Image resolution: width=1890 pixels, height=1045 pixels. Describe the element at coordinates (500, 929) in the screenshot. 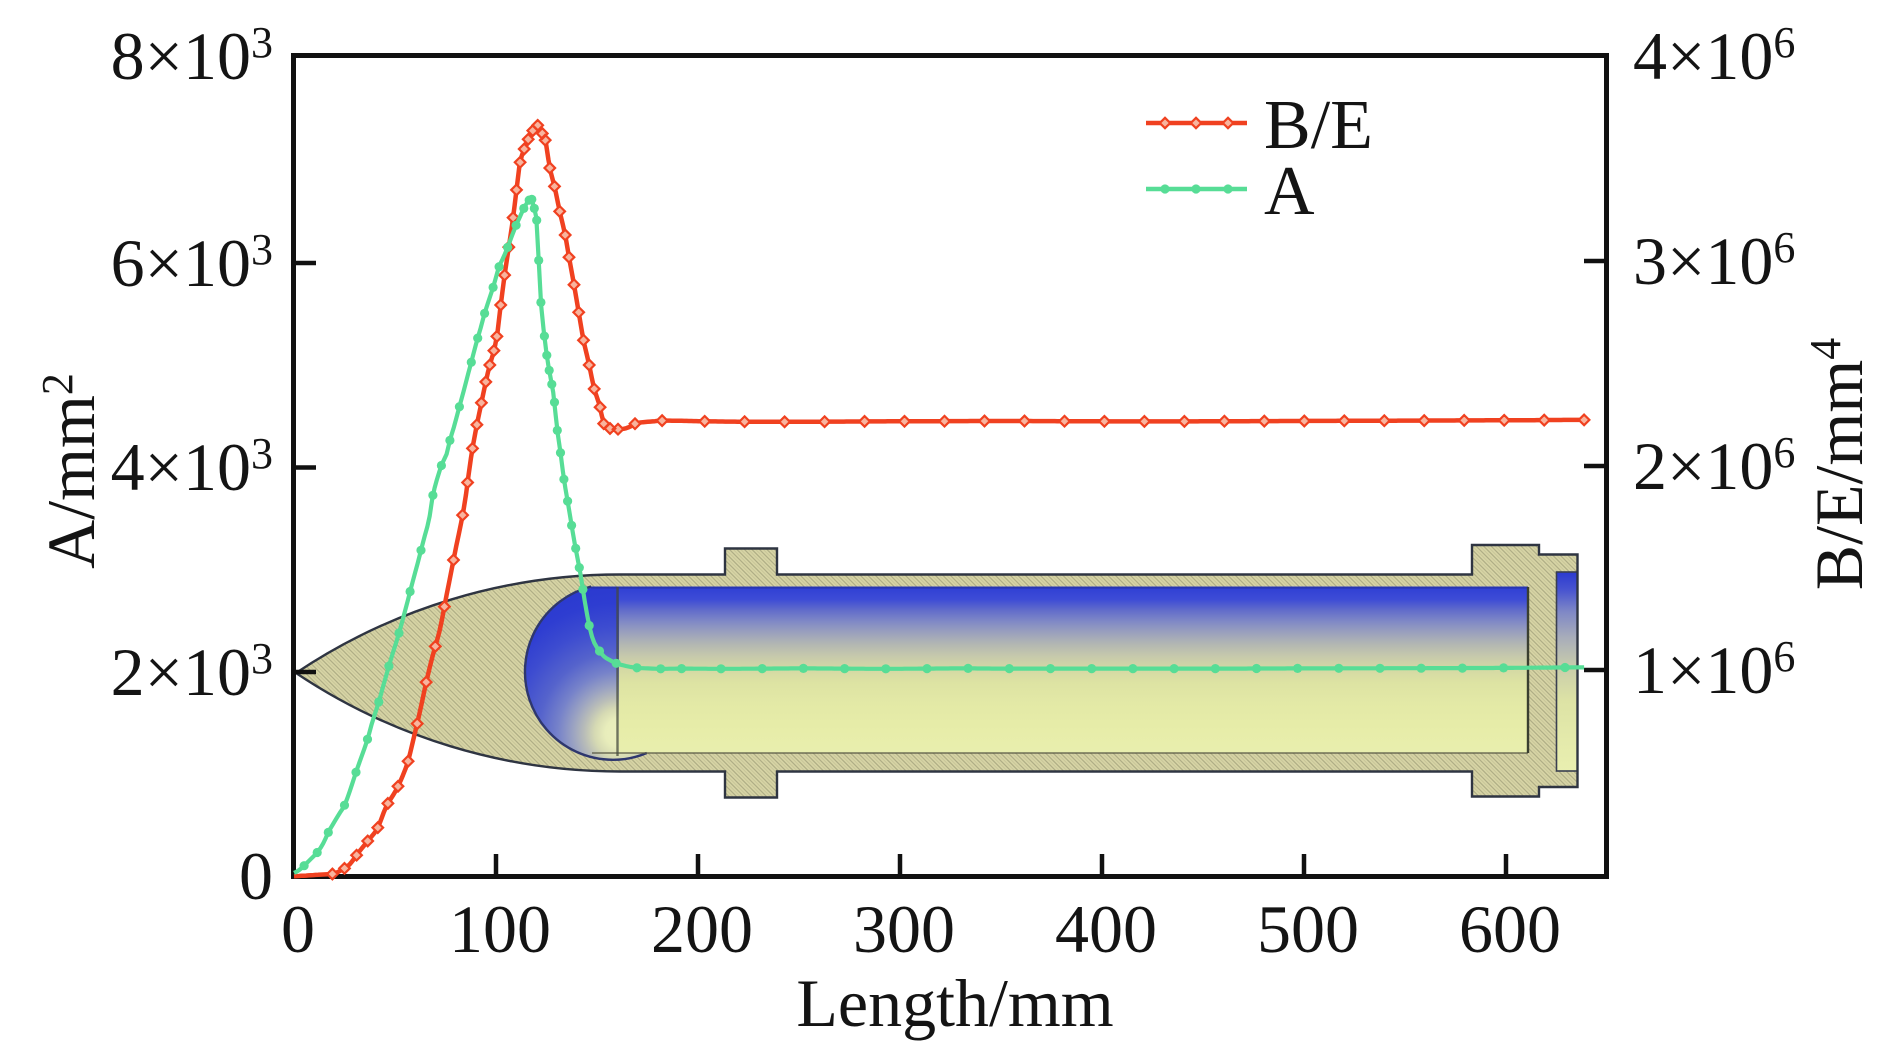

I see `svg-text: 100` at that location.